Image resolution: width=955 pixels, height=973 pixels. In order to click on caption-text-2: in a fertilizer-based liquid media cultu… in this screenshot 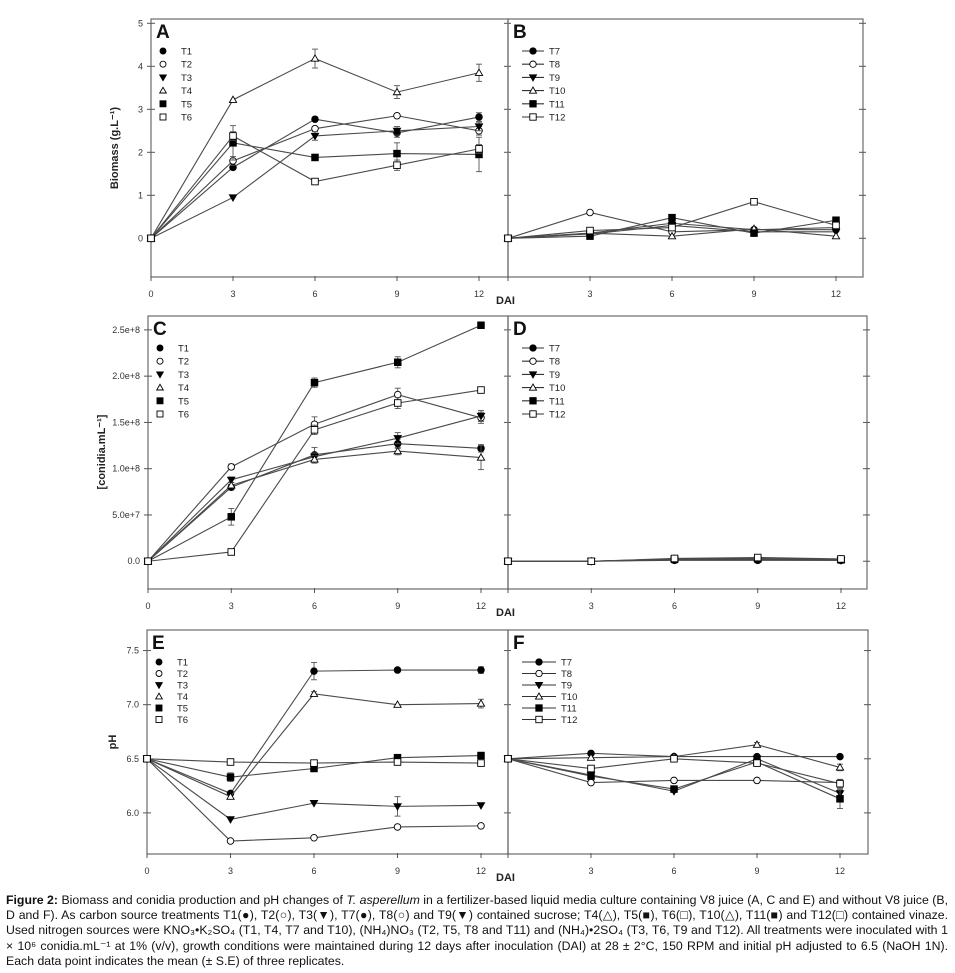, I will do `click(477, 930)`.